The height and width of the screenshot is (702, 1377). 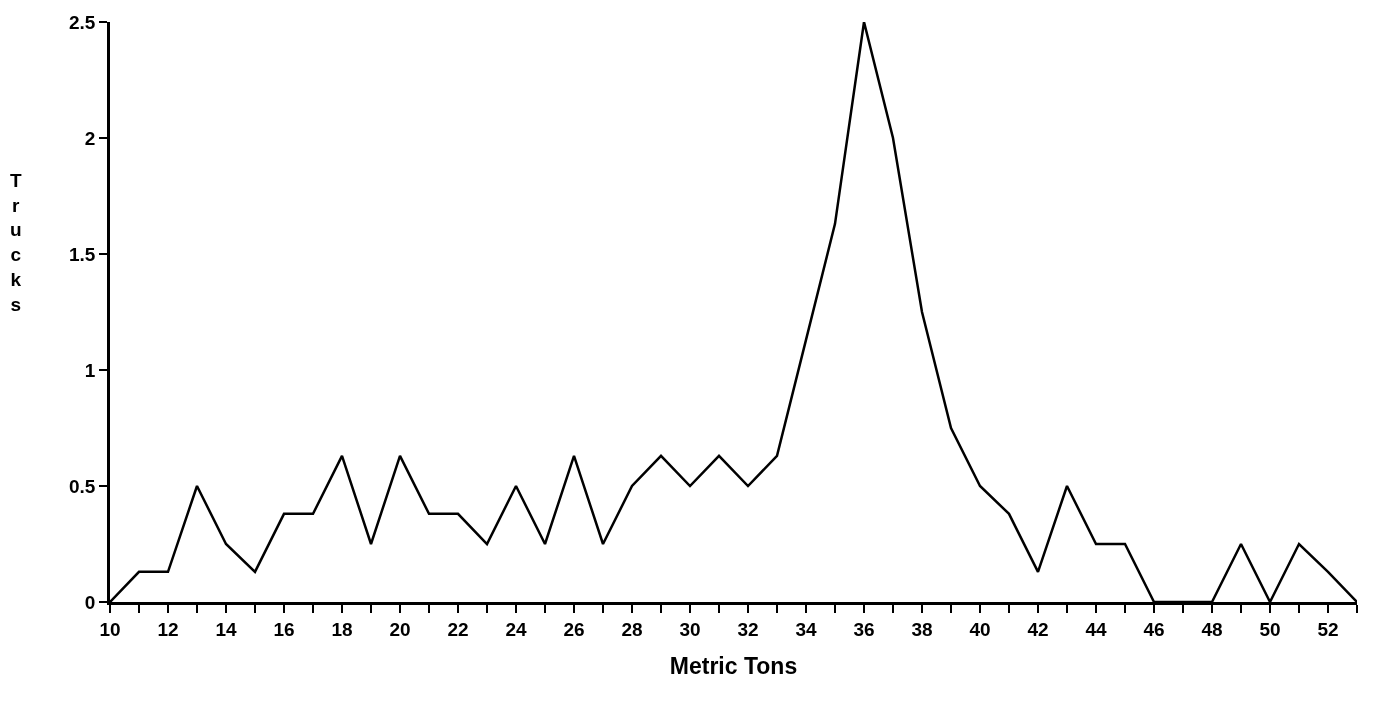 What do you see at coordinates (284, 629) in the screenshot?
I see `x-tick-label: 16` at bounding box center [284, 629].